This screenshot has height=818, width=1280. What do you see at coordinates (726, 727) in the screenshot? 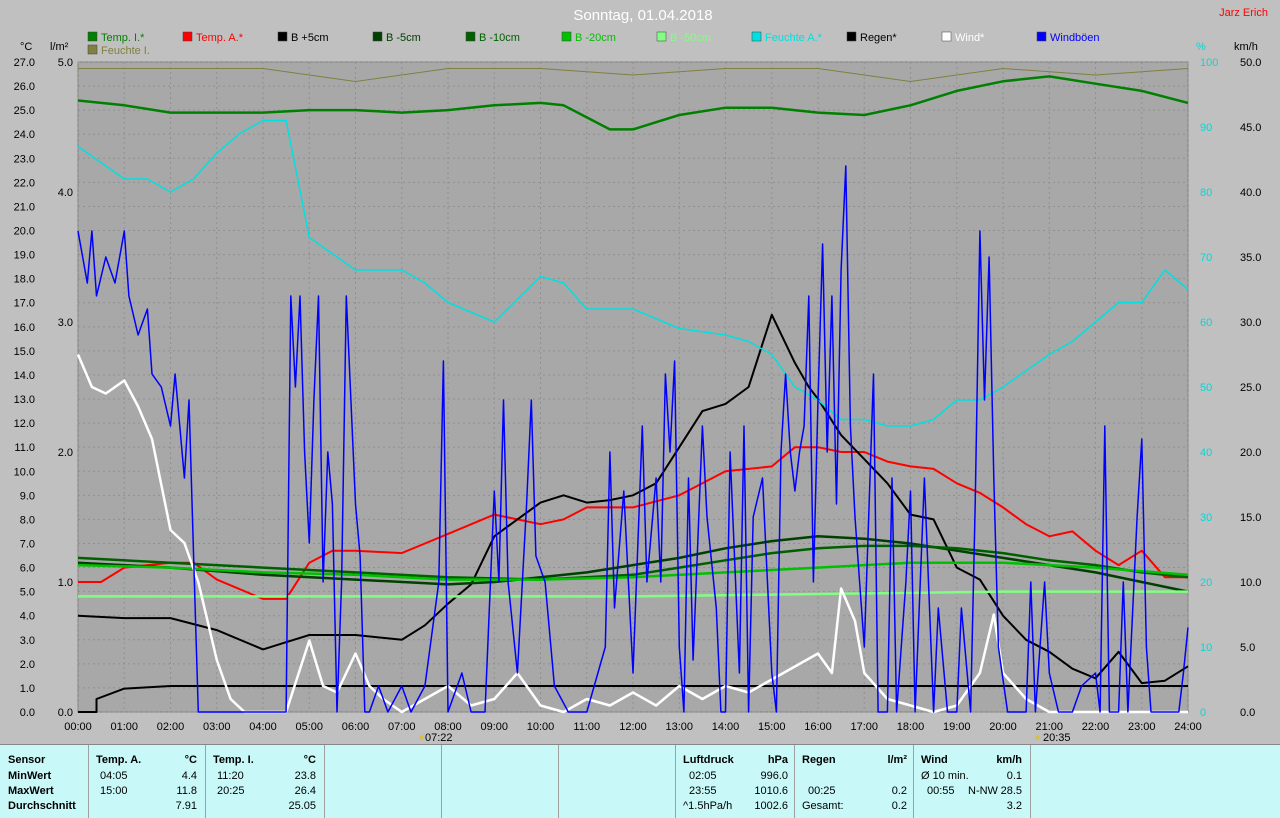
I see `time-tick-label: 14:00` at bounding box center [726, 727].